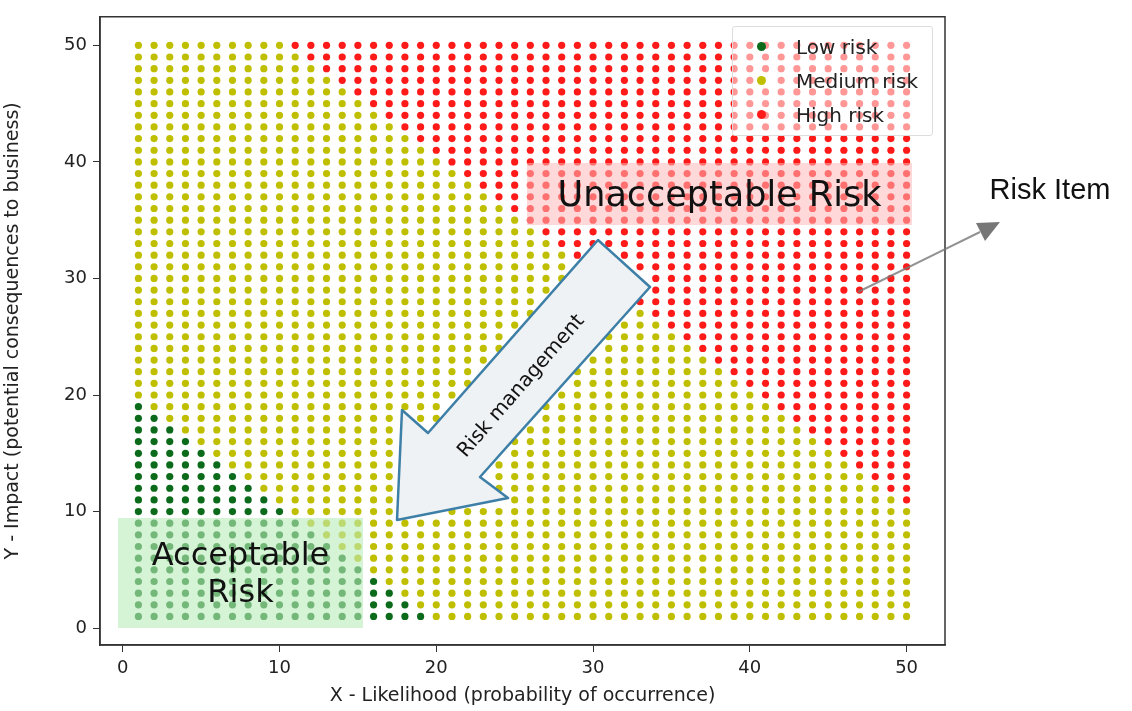  I want to click on annotation: Acceptable Risk, so click(240, 573).